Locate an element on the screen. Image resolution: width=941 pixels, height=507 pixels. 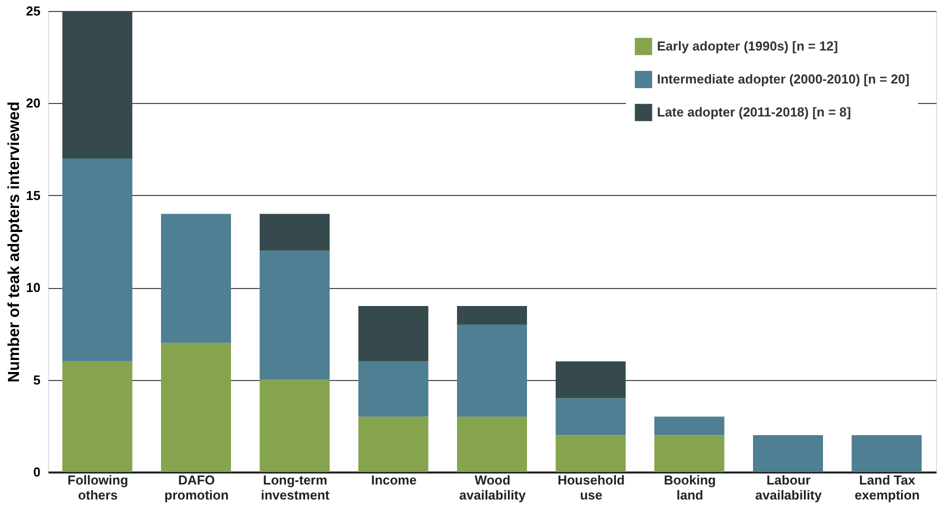
x-tick-label: Following others is located at coordinates (98, 487).